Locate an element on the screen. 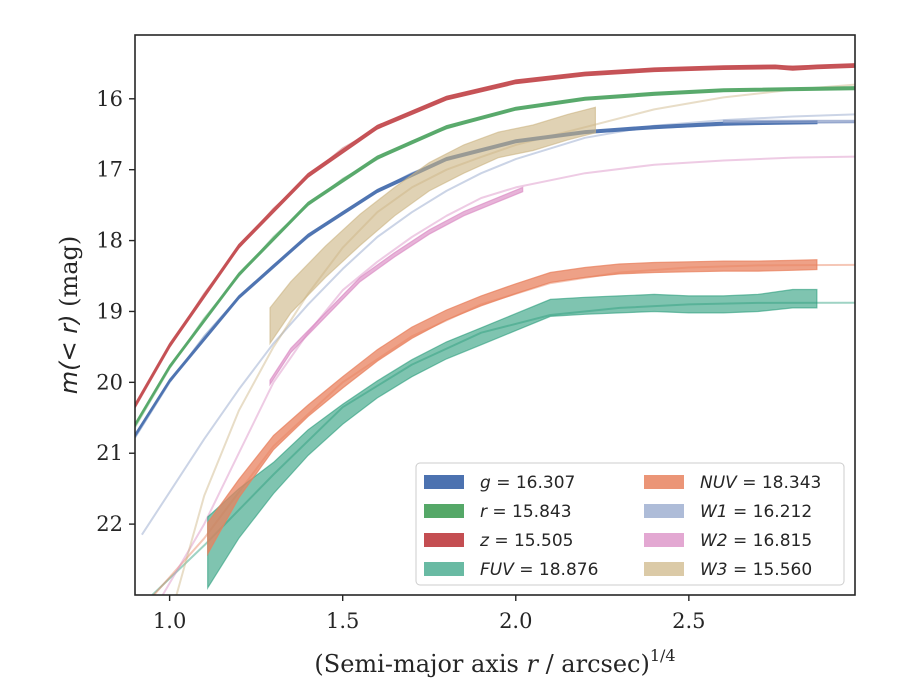 Image resolution: width=900 pixels, height=700 pixels. legend-item-g: g = 16.307 is located at coordinates (499, 483).